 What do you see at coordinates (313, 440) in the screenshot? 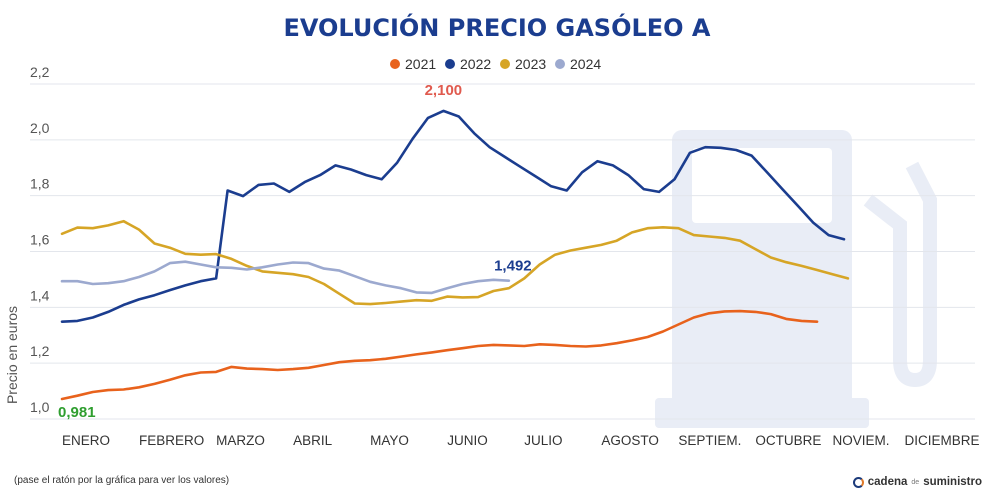
I see `x-tick-label: ABRIL` at bounding box center [313, 440].